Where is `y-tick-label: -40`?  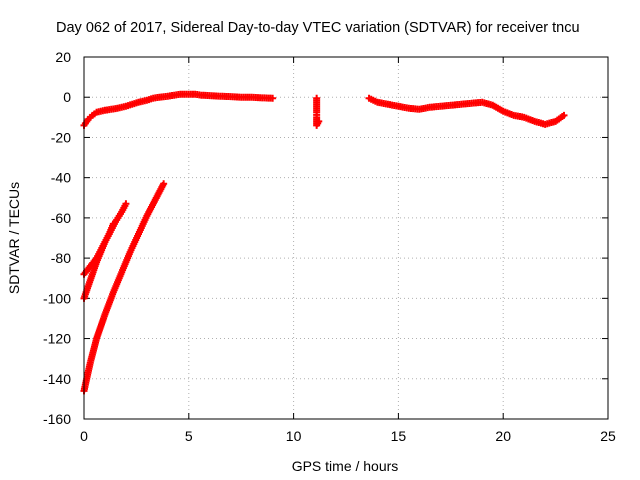 y-tick-label: -40 is located at coordinates (61, 178).